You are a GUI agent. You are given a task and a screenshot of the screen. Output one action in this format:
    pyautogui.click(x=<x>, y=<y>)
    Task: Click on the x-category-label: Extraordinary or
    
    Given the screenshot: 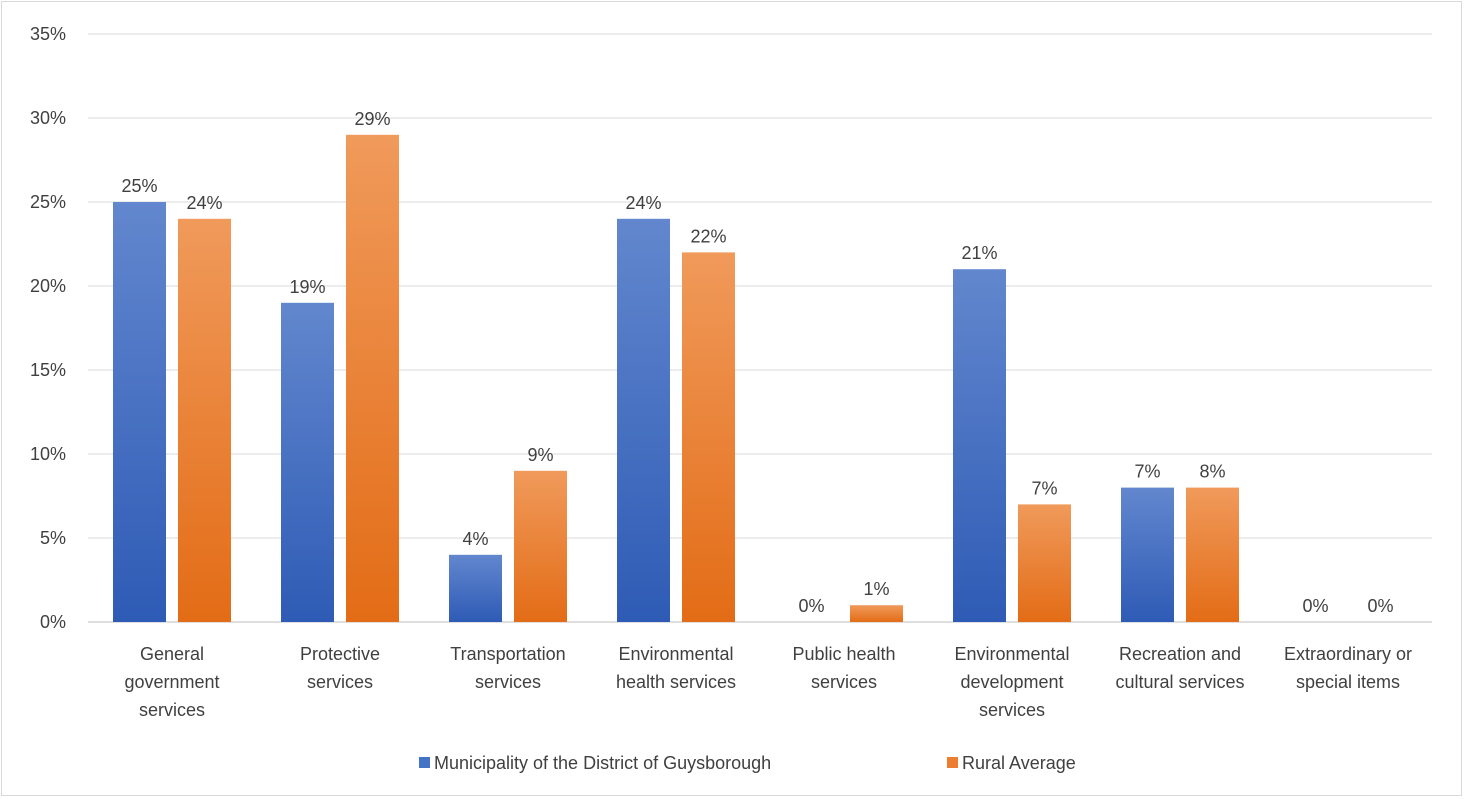 What is the action you would take?
    pyautogui.click(x=1348, y=654)
    